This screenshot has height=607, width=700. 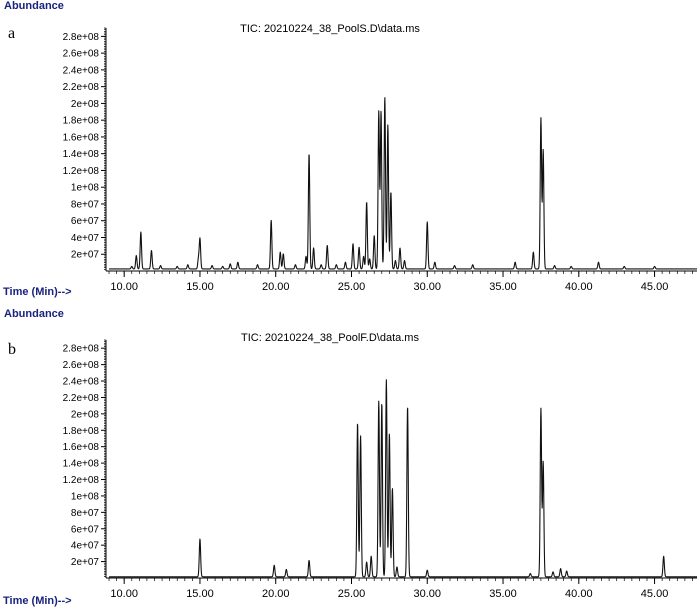 What do you see at coordinates (11, 33) in the screenshot?
I see `panel-label-a: a` at bounding box center [11, 33].